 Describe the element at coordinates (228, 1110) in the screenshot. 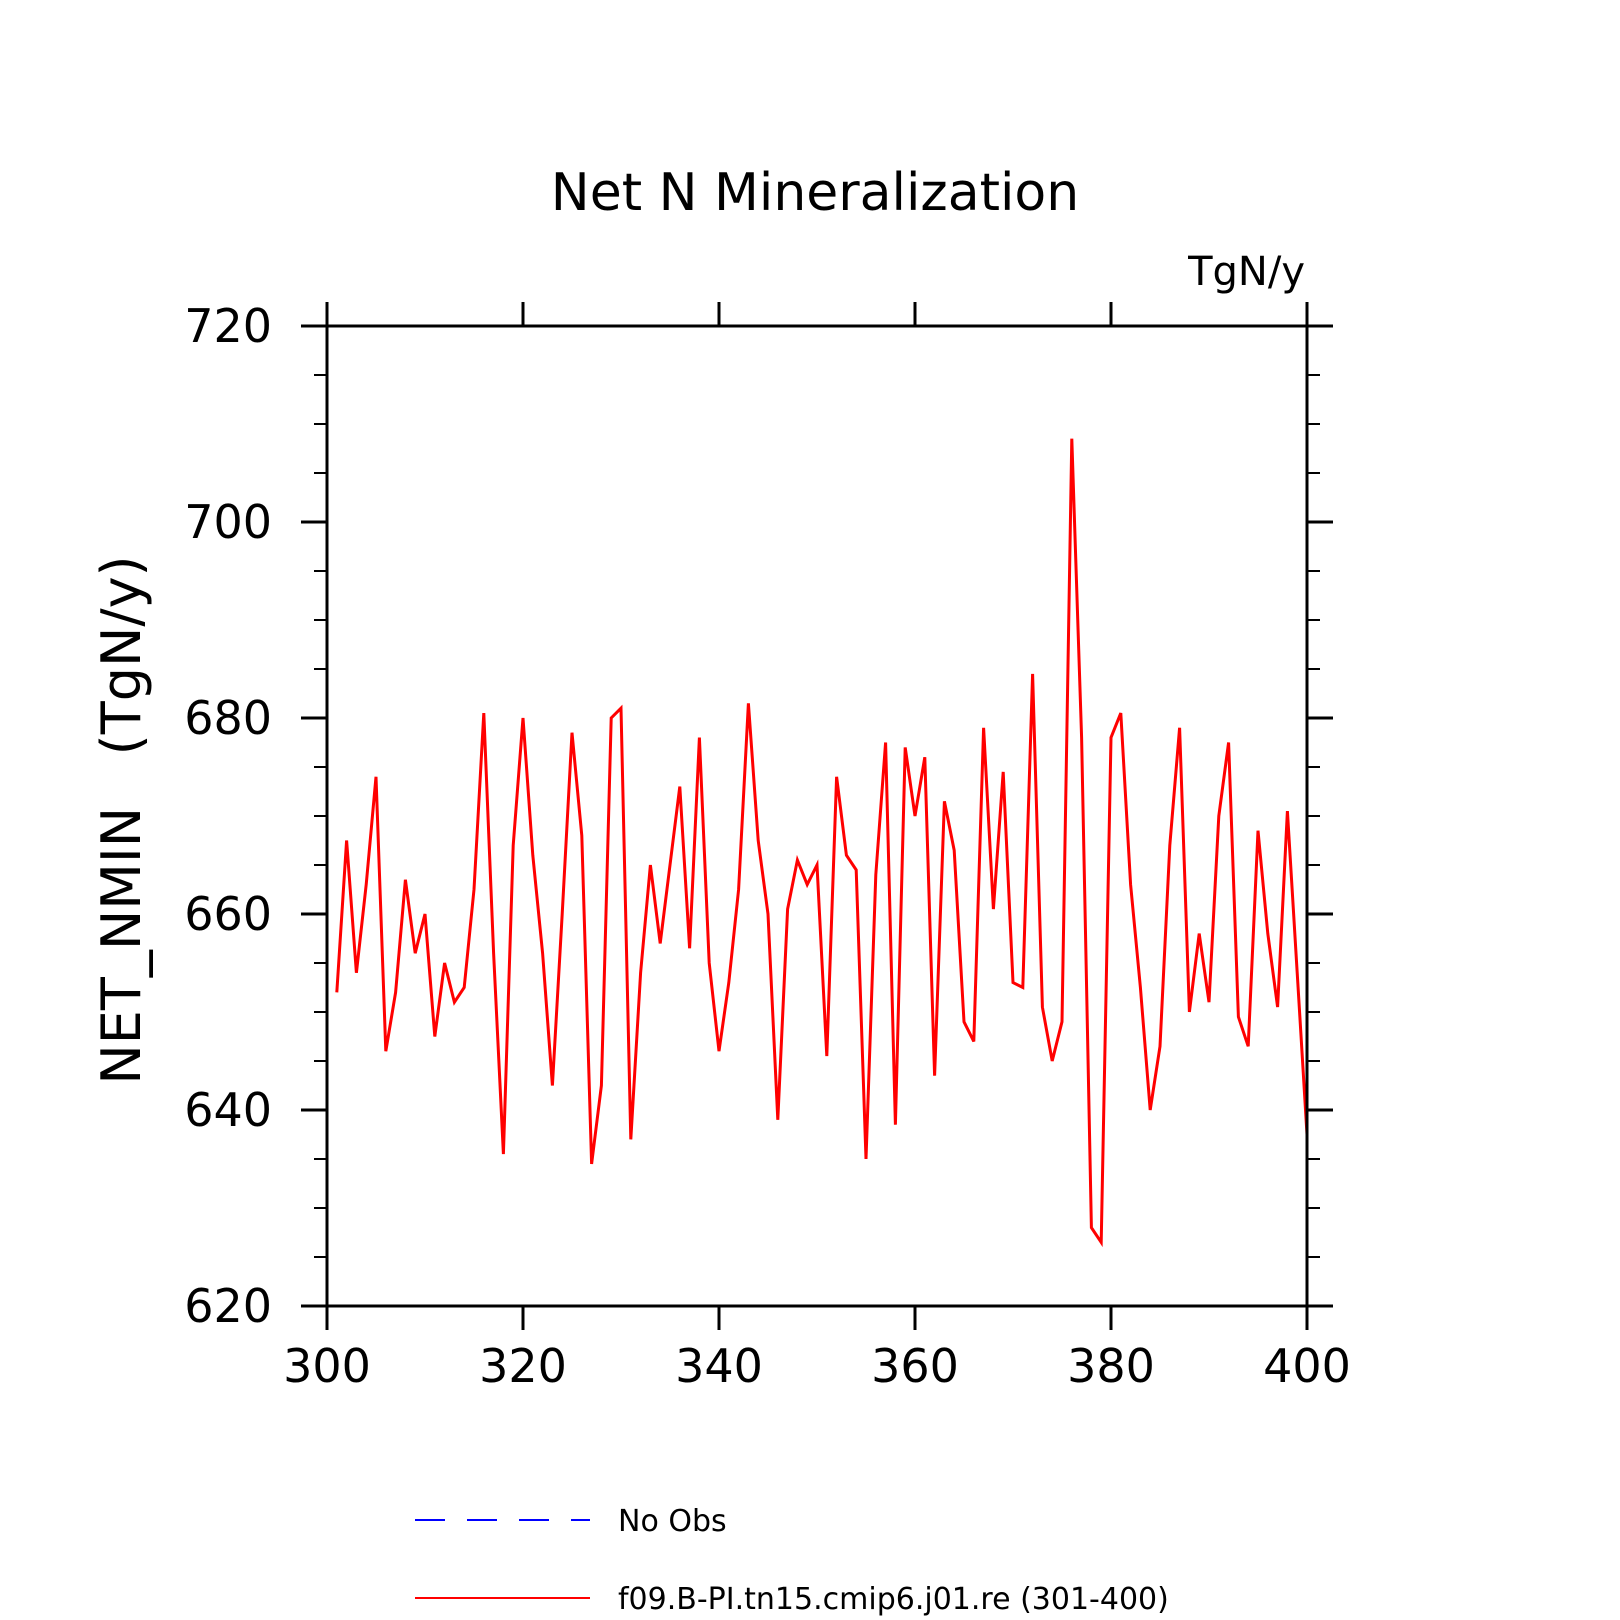

I see `y-tick-label: 640` at that location.